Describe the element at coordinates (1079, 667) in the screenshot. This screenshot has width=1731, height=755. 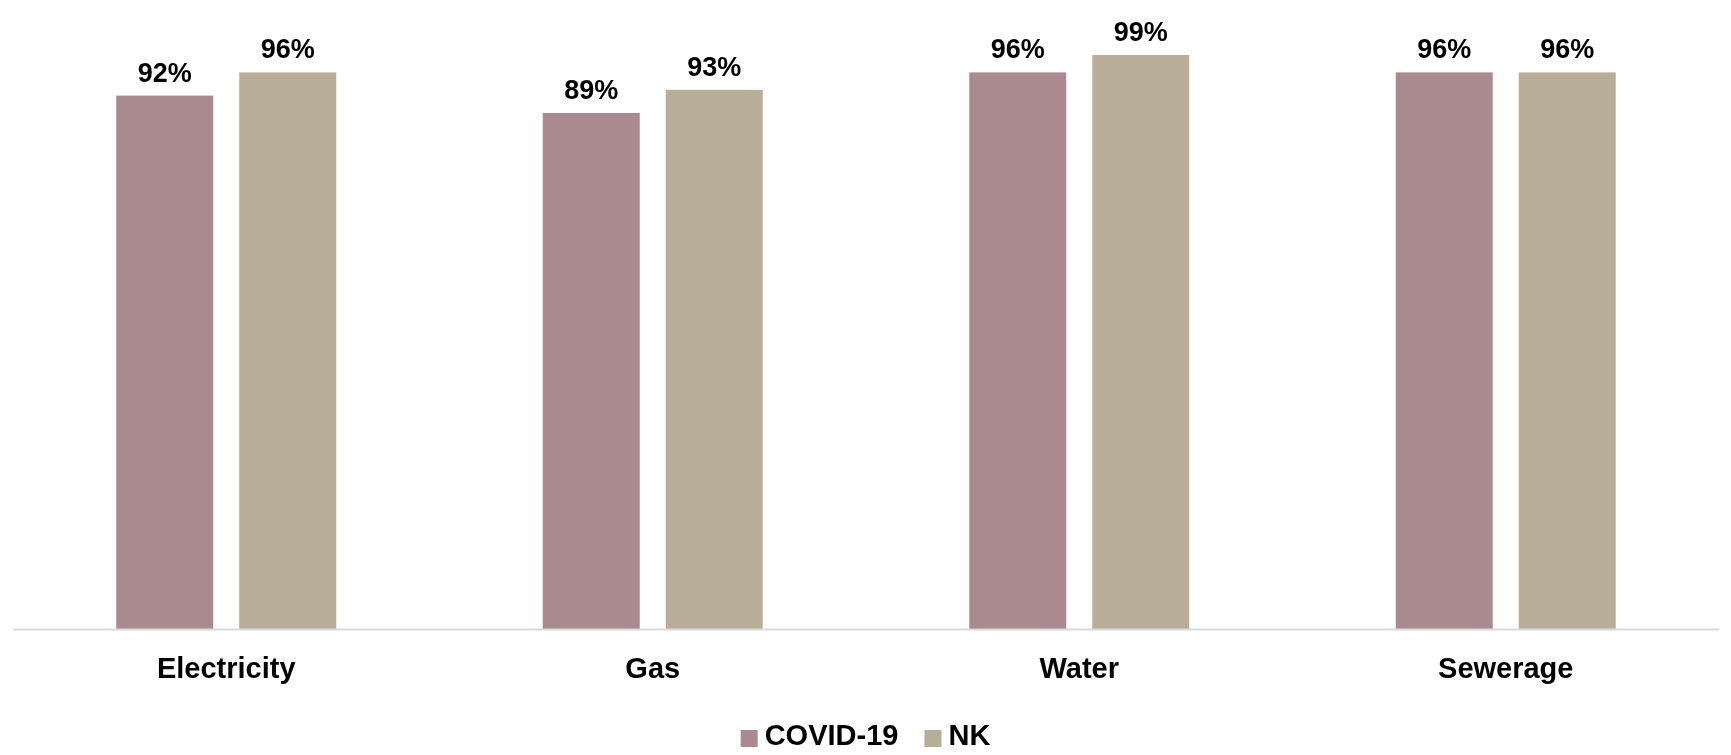
I see `x-tick-label: Water` at that location.